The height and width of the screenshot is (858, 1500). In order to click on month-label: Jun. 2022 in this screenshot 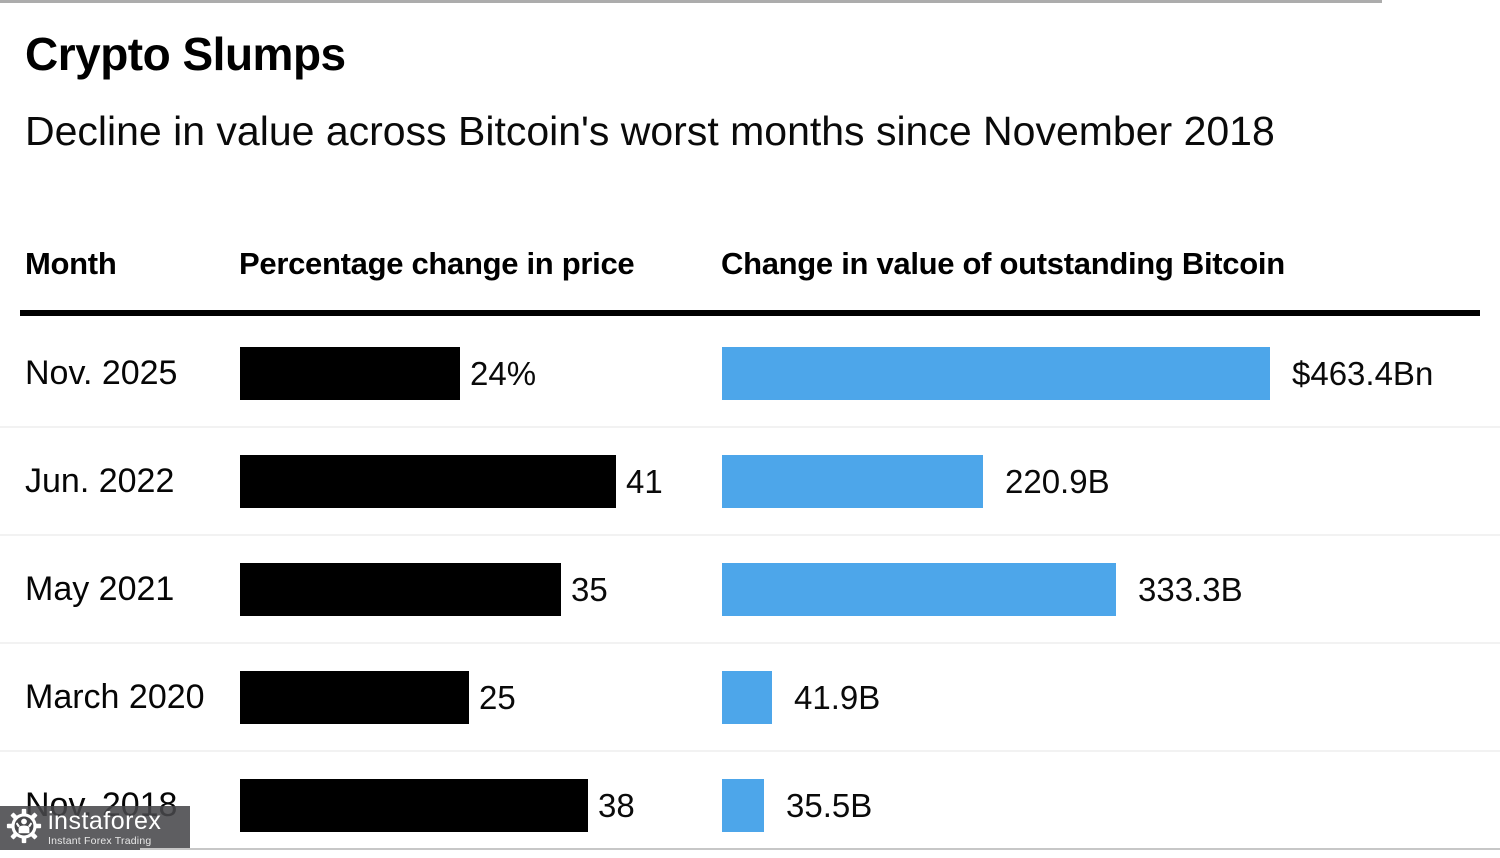, I will do `click(100, 481)`.